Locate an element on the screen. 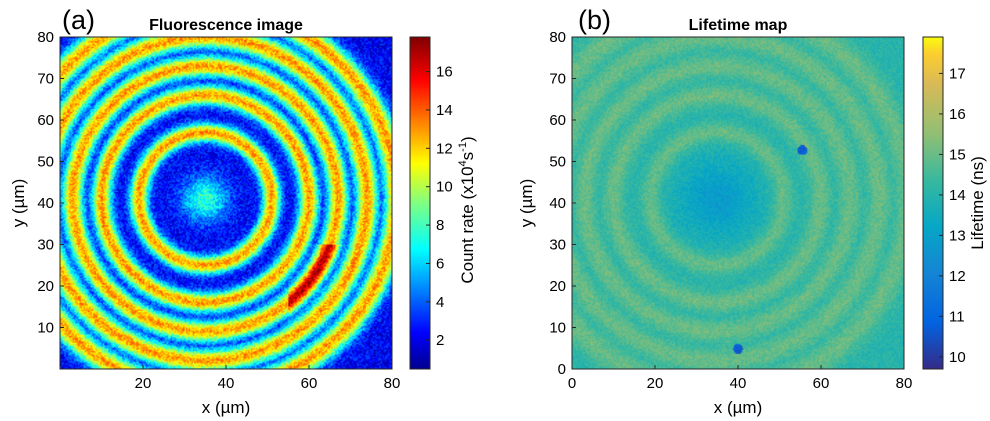 The width and height of the screenshot is (990, 421). colorbar-tick-label: 8 is located at coordinates (440, 225).